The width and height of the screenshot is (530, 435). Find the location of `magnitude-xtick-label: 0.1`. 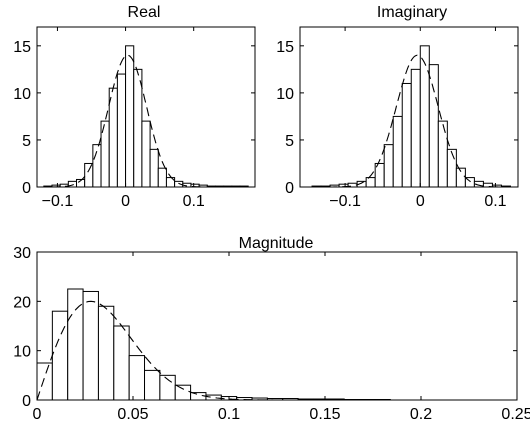

magnitude-xtick-label: 0.1 is located at coordinates (229, 414).